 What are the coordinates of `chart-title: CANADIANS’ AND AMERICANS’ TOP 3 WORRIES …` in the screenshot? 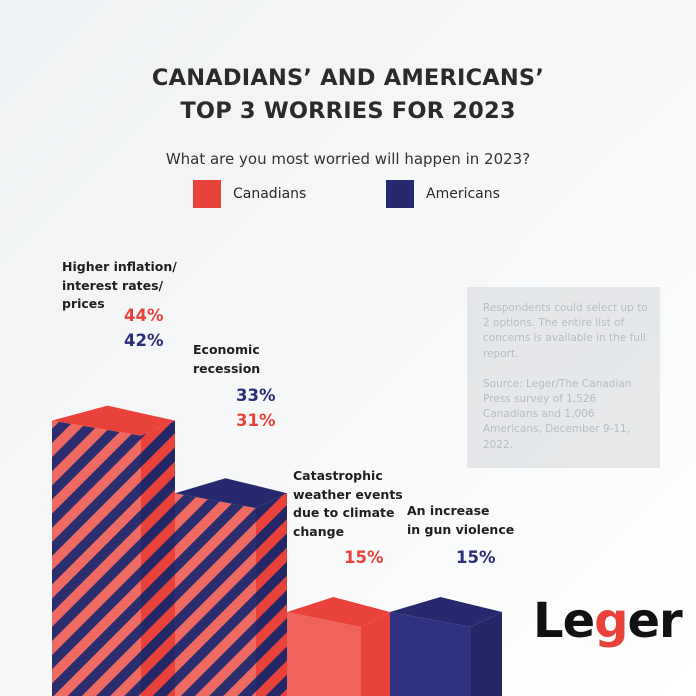 It's located at (348, 95).